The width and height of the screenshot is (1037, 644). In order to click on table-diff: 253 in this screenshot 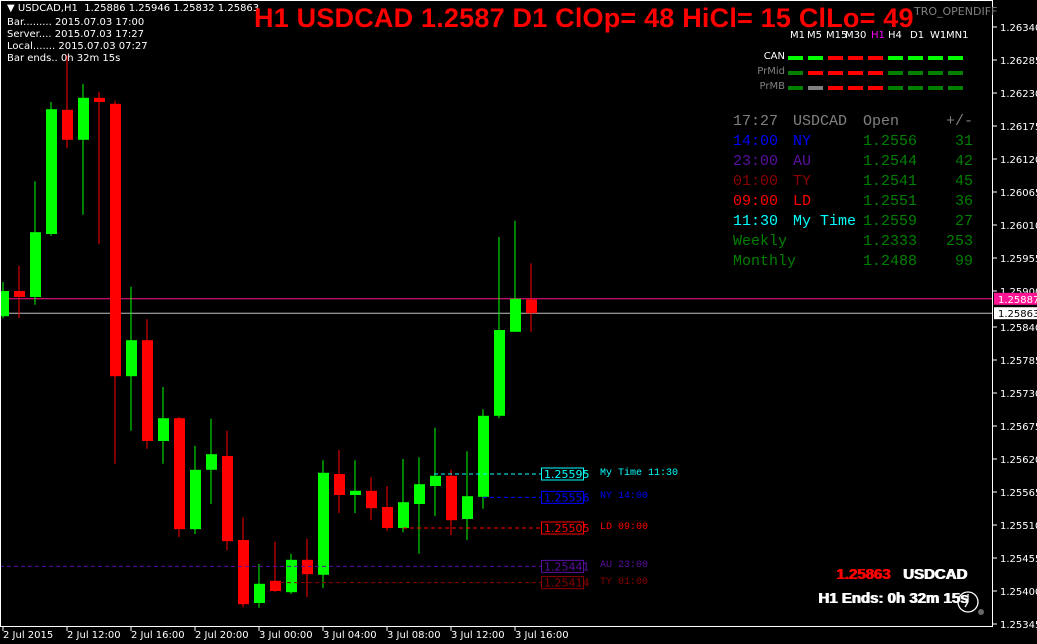, I will do `click(959, 241)`.